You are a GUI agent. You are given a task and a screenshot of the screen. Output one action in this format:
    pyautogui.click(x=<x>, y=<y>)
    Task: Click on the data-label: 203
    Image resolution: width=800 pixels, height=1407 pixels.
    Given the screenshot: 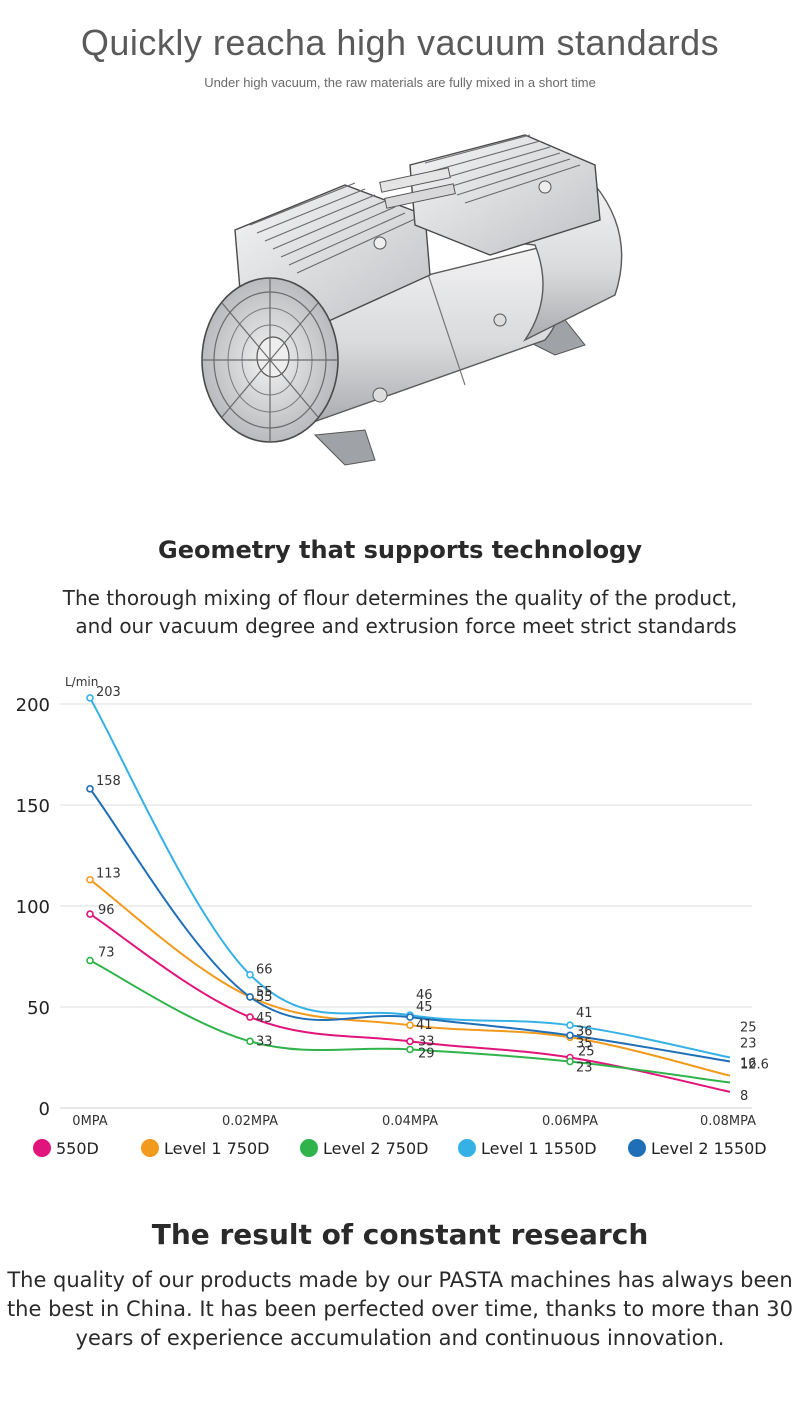 What is the action you would take?
    pyautogui.click(x=108, y=692)
    